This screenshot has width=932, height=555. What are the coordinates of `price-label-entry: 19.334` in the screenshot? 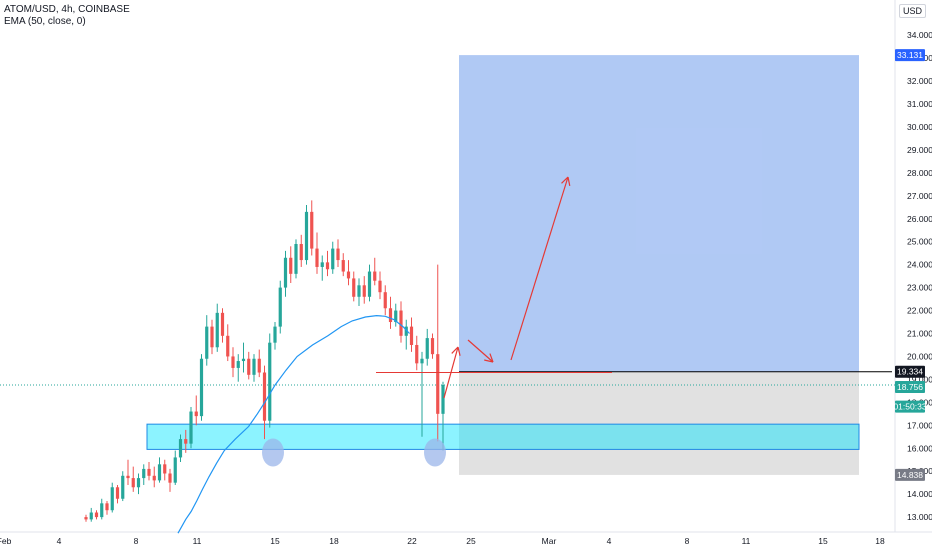 It's located at (910, 371).